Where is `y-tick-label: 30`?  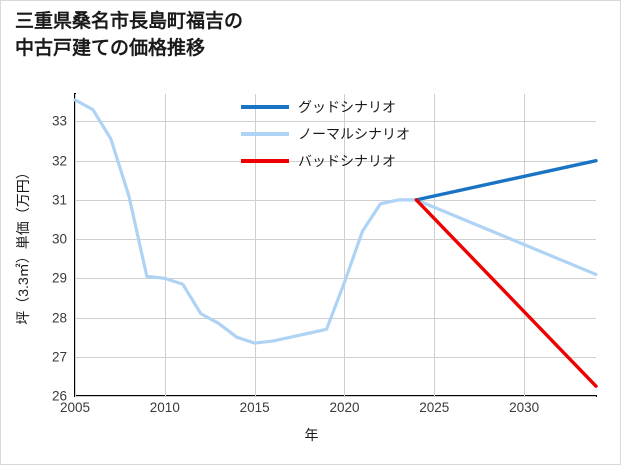
y-tick-label: 30 is located at coordinates (59, 239).